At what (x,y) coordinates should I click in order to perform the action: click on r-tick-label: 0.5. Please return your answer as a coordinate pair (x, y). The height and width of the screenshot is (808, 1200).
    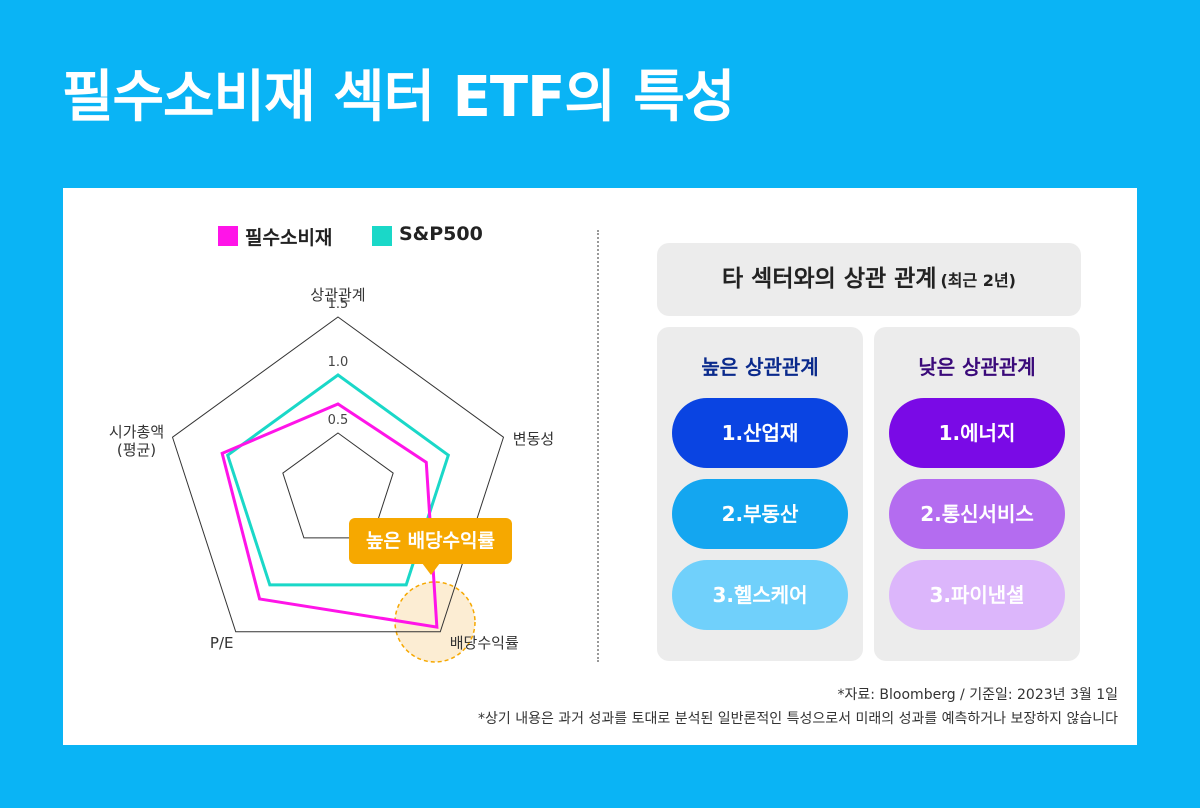
    Looking at the image, I should click on (338, 420).